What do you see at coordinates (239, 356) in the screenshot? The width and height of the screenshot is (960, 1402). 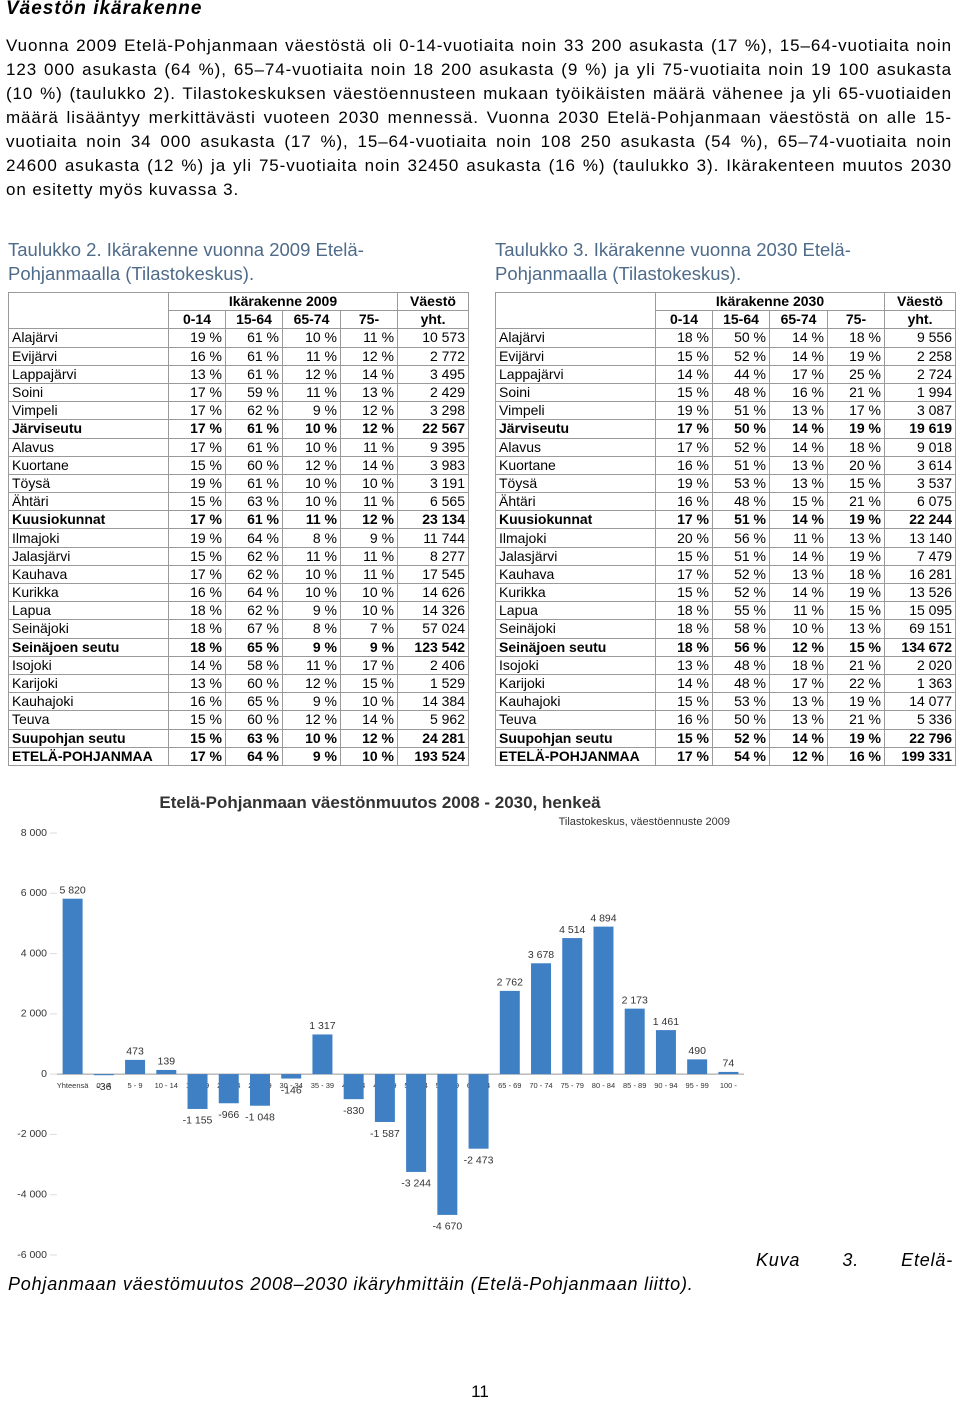 I see `table-row: Evijärvi 16 % 61 % 11 % 12 % 2 772` at bounding box center [239, 356].